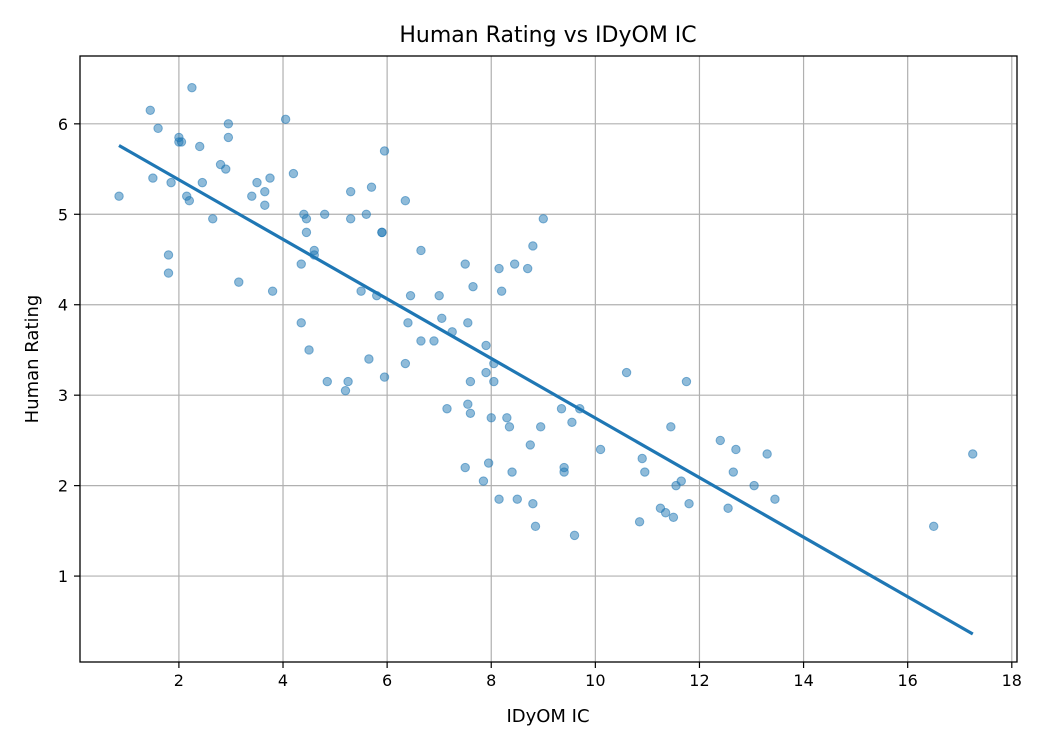  I want to click on x-tick-label: 8, so click(491, 680).